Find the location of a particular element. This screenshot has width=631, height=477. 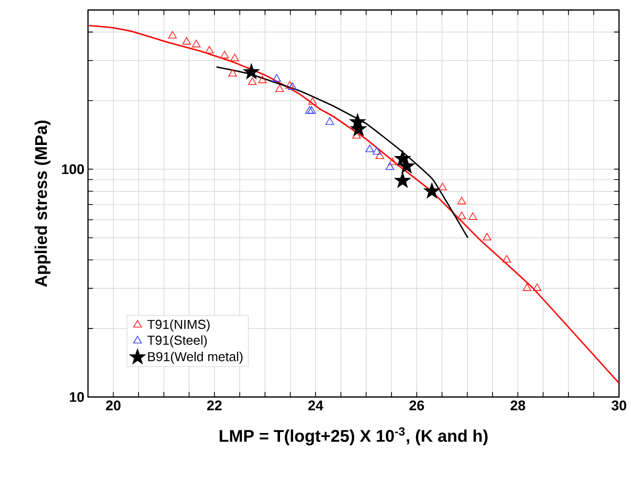

x-tick-label: 20 is located at coordinates (113, 405).